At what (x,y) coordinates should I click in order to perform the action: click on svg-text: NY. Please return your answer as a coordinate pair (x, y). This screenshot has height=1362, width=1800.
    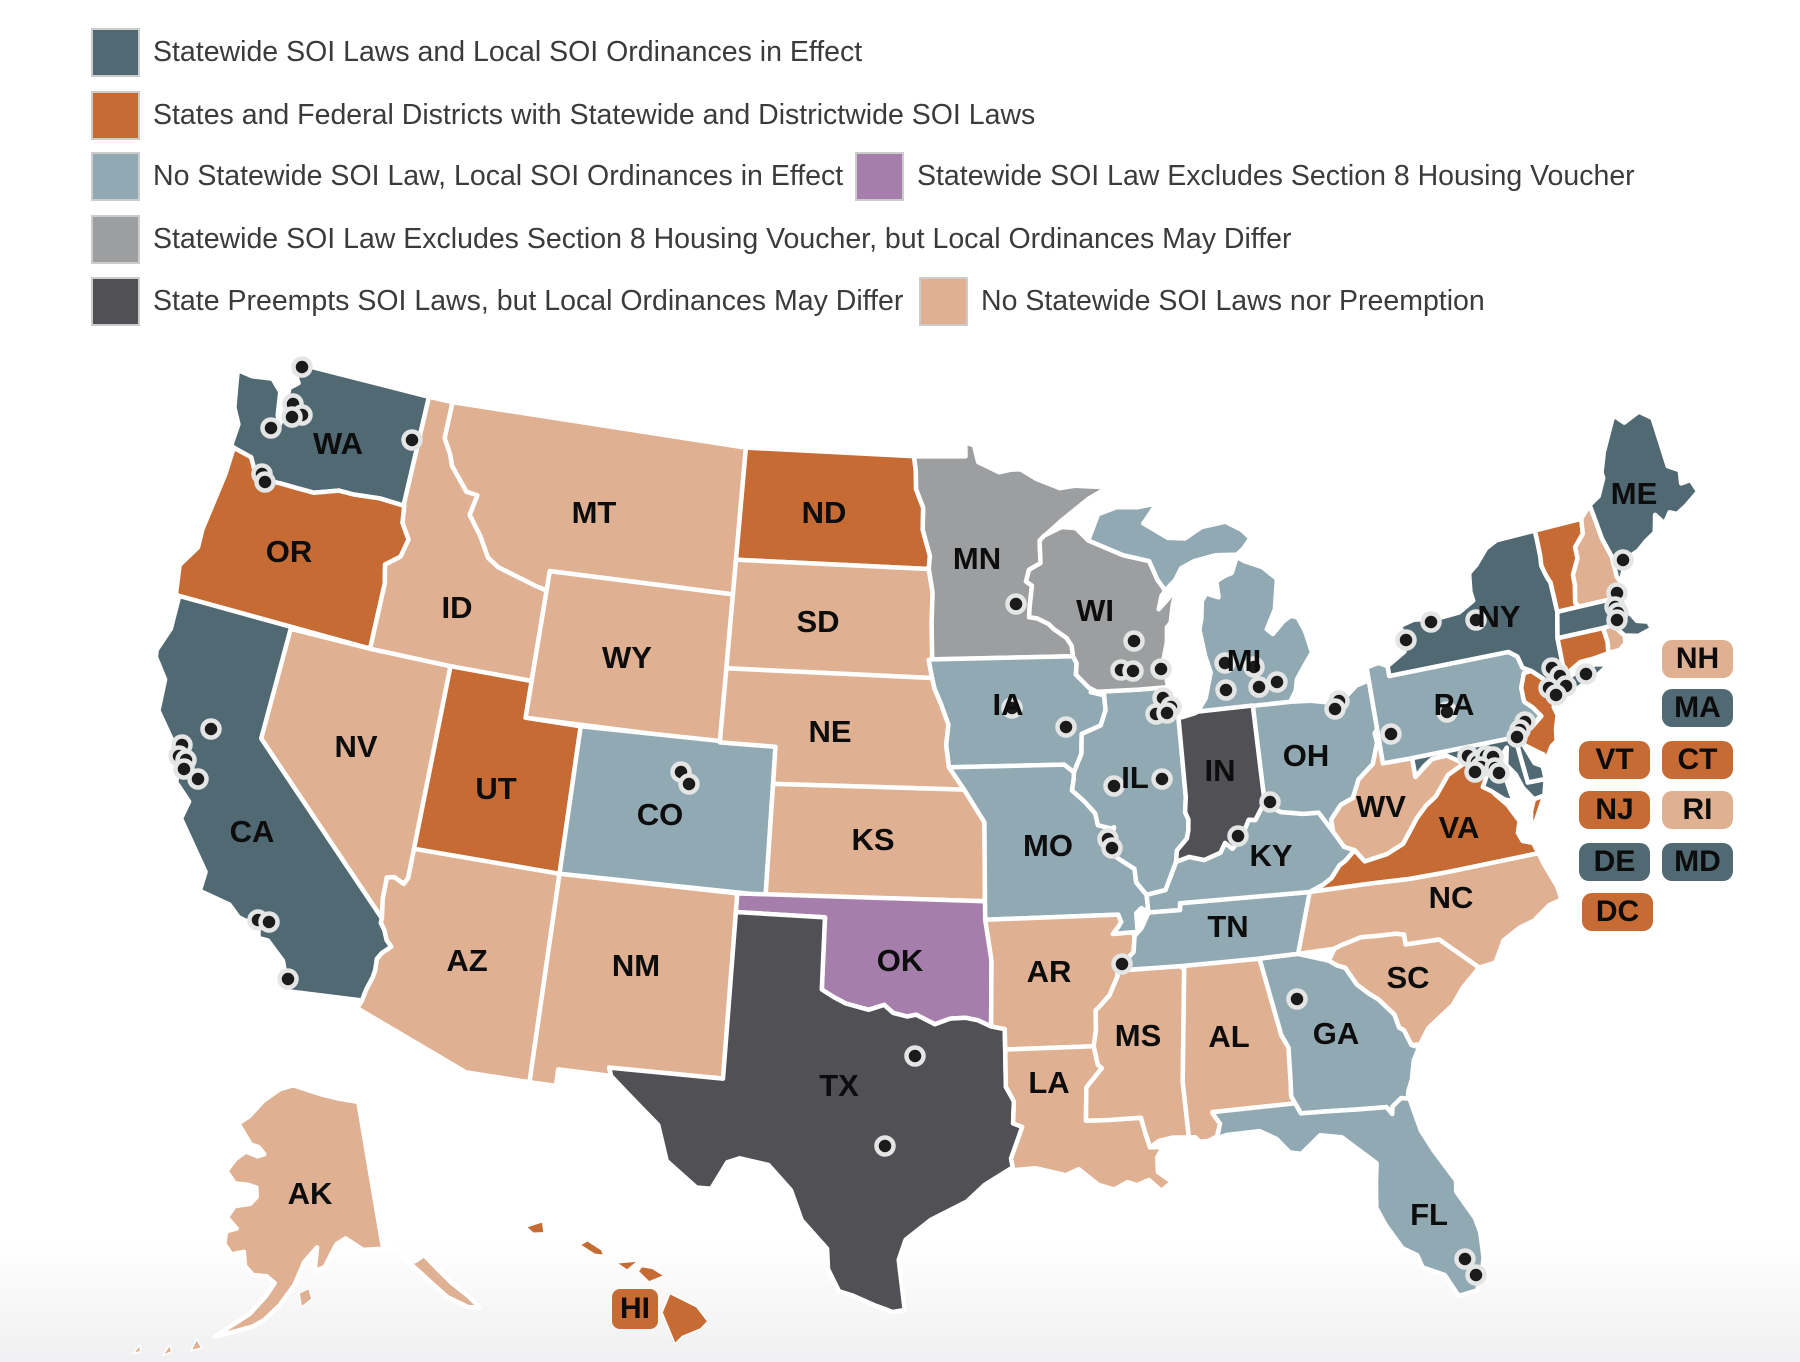
    Looking at the image, I should click on (1498, 616).